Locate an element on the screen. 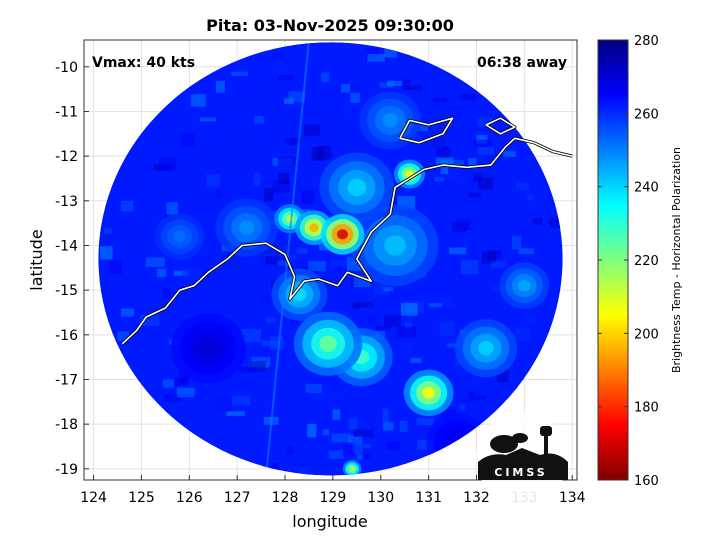 The width and height of the screenshot is (720, 540). y-axis-ticks: -10 -11 -12 -13 -14 -15 -16 -17 -18 -19 is located at coordinates (72, 269).